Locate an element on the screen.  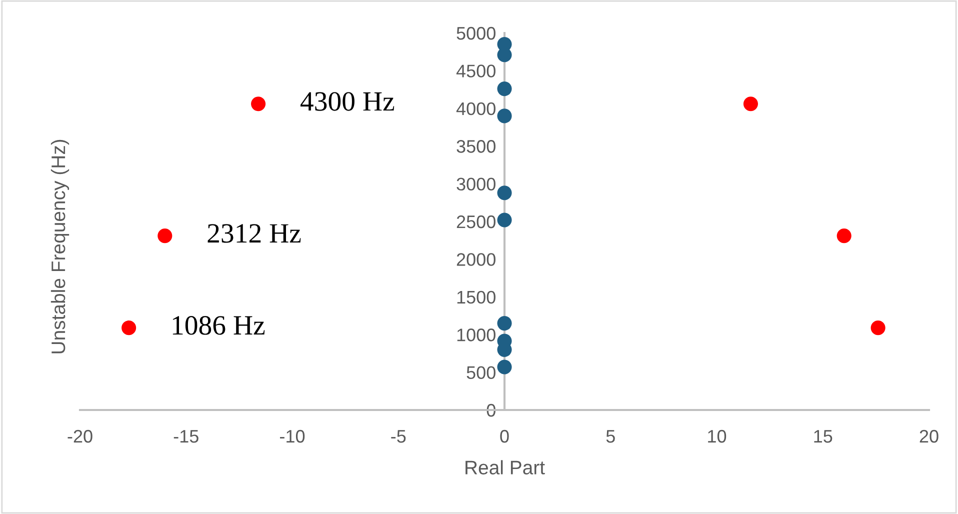
y-tick-label: 2000 is located at coordinates (476, 259).